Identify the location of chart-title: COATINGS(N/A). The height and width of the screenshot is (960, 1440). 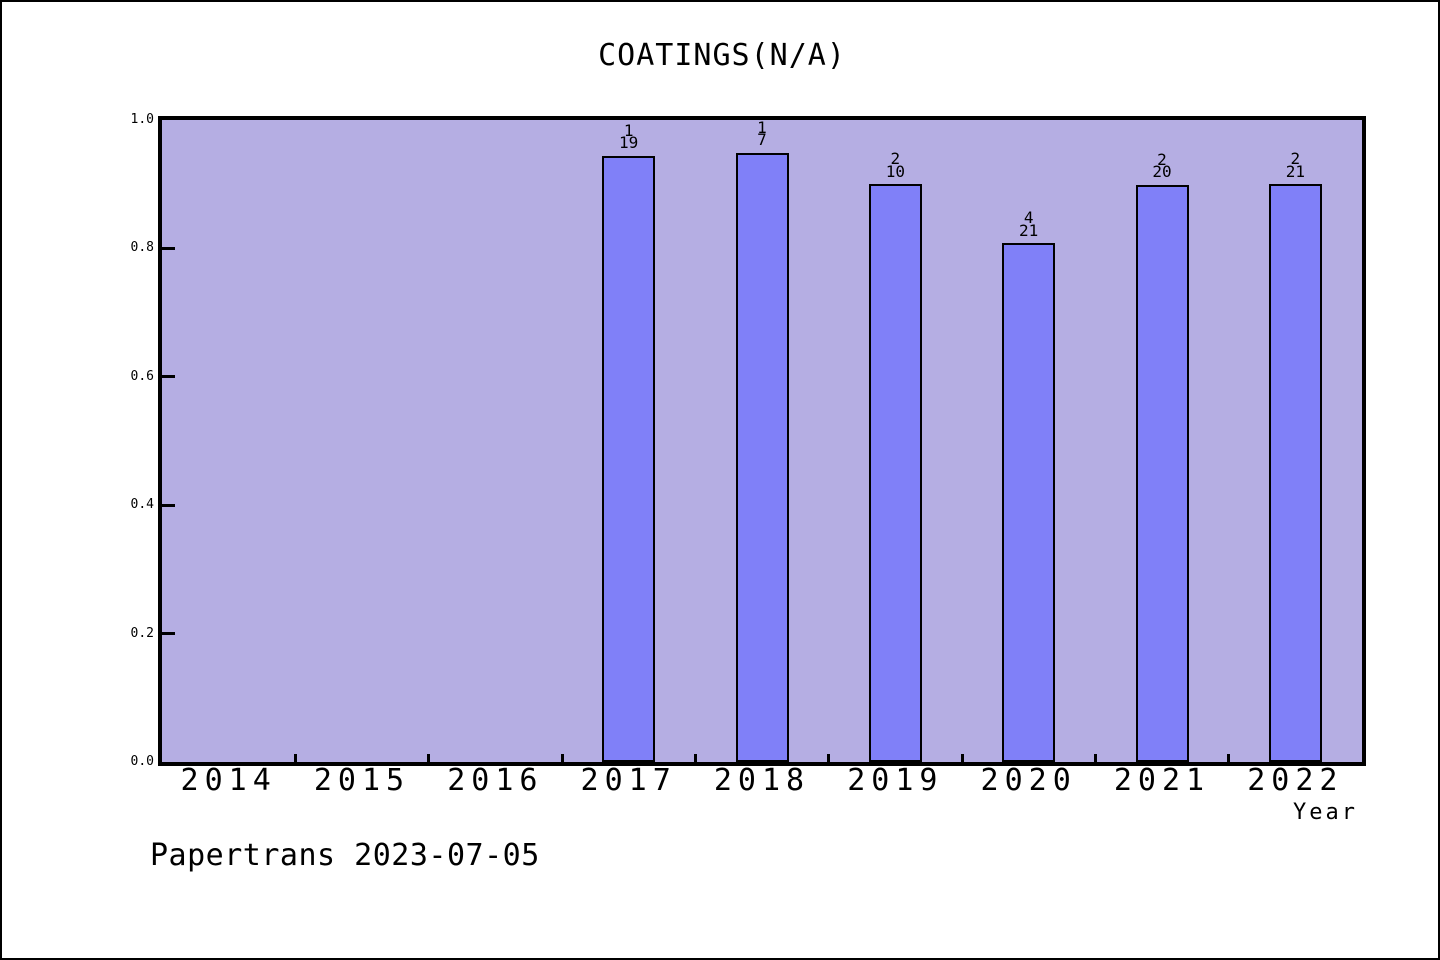
(722, 55).